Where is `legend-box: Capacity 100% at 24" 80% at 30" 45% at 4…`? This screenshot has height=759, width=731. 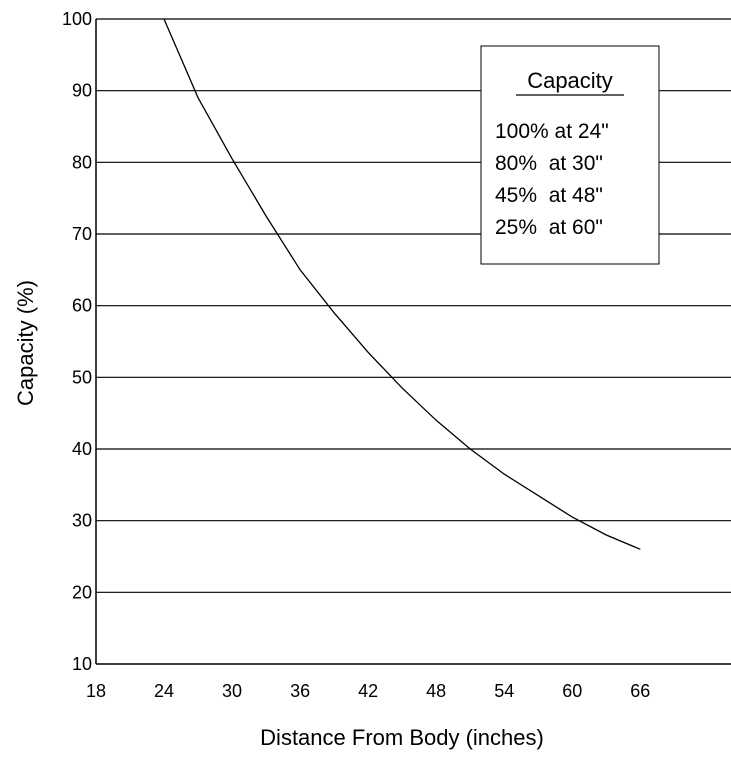
legend-box: Capacity 100% at 24" 80% at 30" 45% at 4… is located at coordinates (570, 155).